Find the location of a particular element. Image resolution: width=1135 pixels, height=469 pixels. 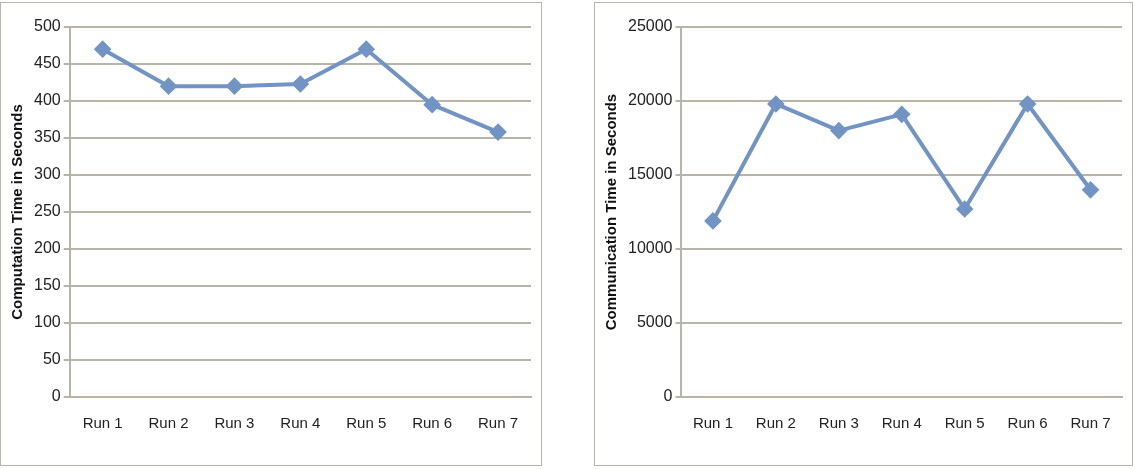

y-tick-label: 450 is located at coordinates (47, 63).